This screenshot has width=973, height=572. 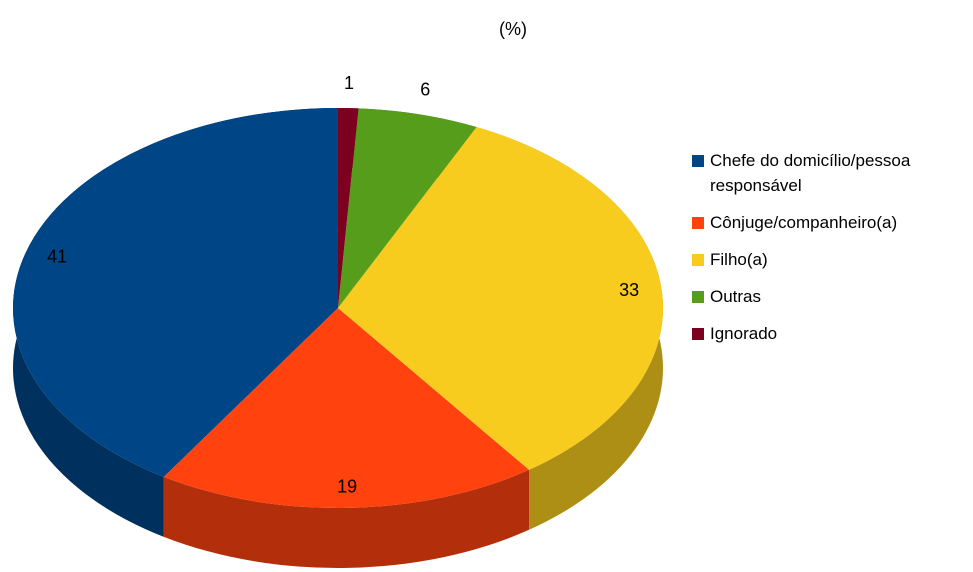 I want to click on legend-item: Chefe do domicílio/pessoa responsável, so click(x=832, y=173).